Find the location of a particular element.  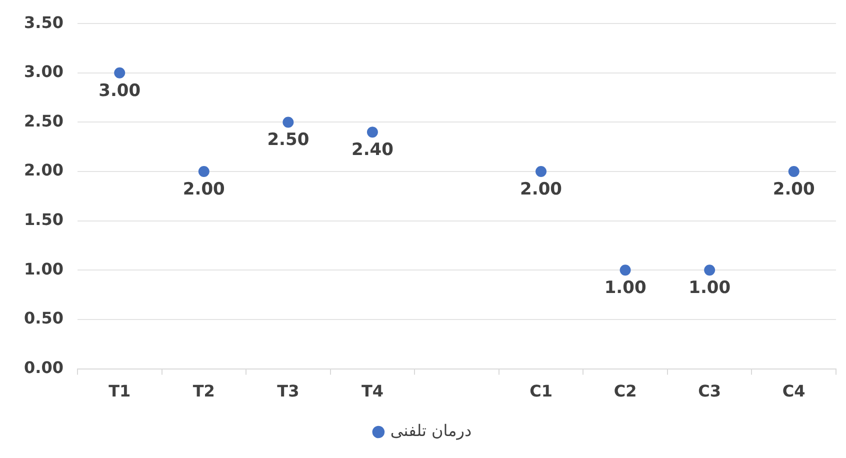

x-tick-label: C2 is located at coordinates (625, 391).